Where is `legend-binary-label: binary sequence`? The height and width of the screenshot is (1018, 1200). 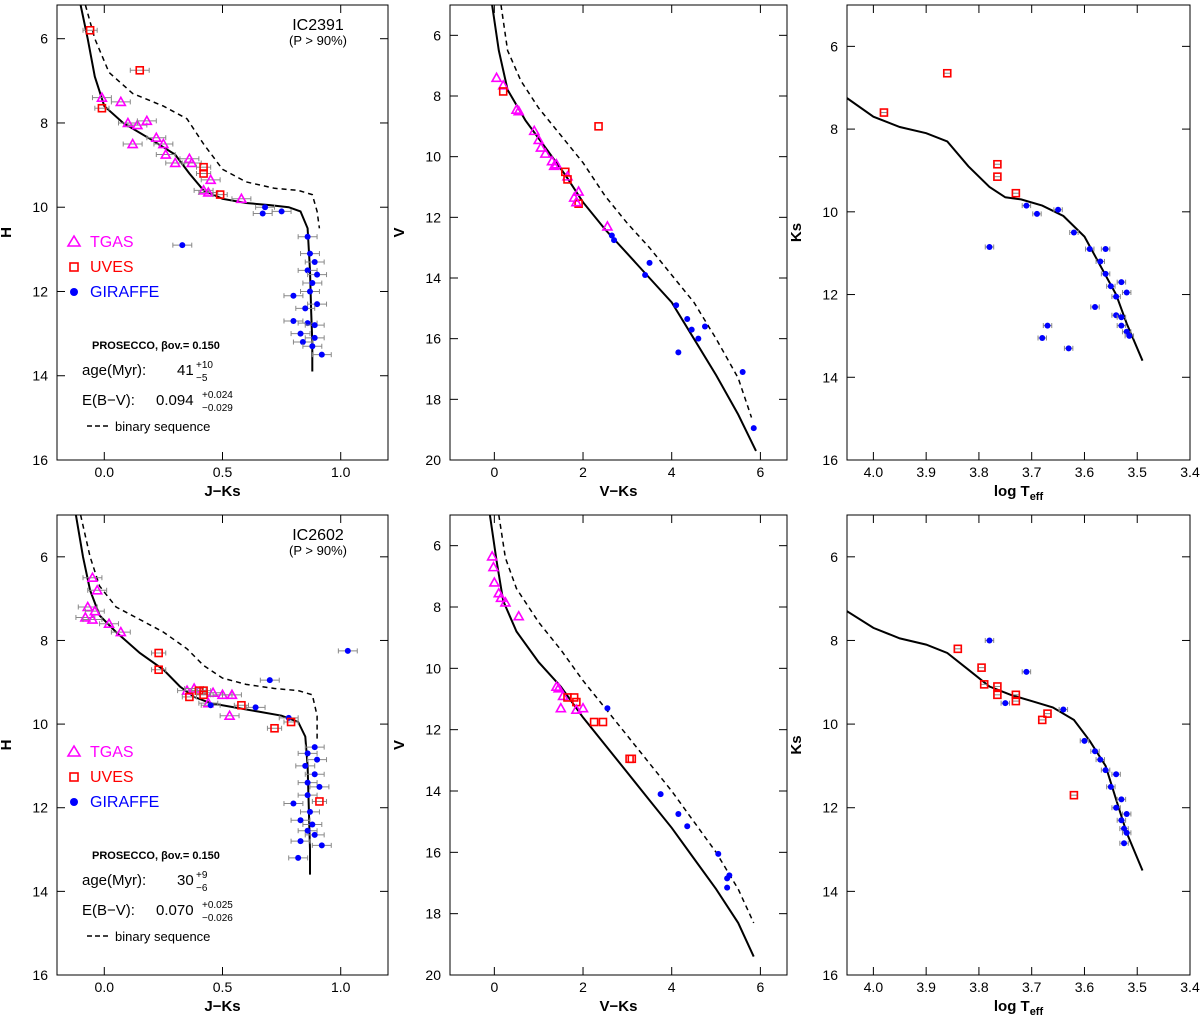 legend-binary-label: binary sequence is located at coordinates (162, 426).